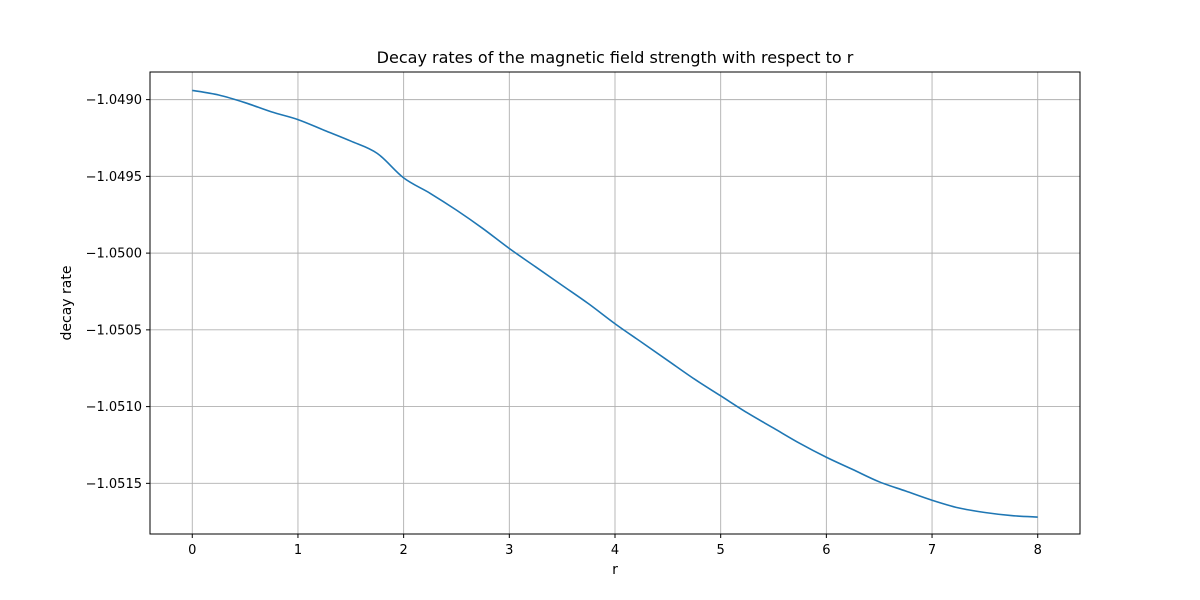  What do you see at coordinates (721, 550) in the screenshot?
I see `x-tick-label: 5` at bounding box center [721, 550].